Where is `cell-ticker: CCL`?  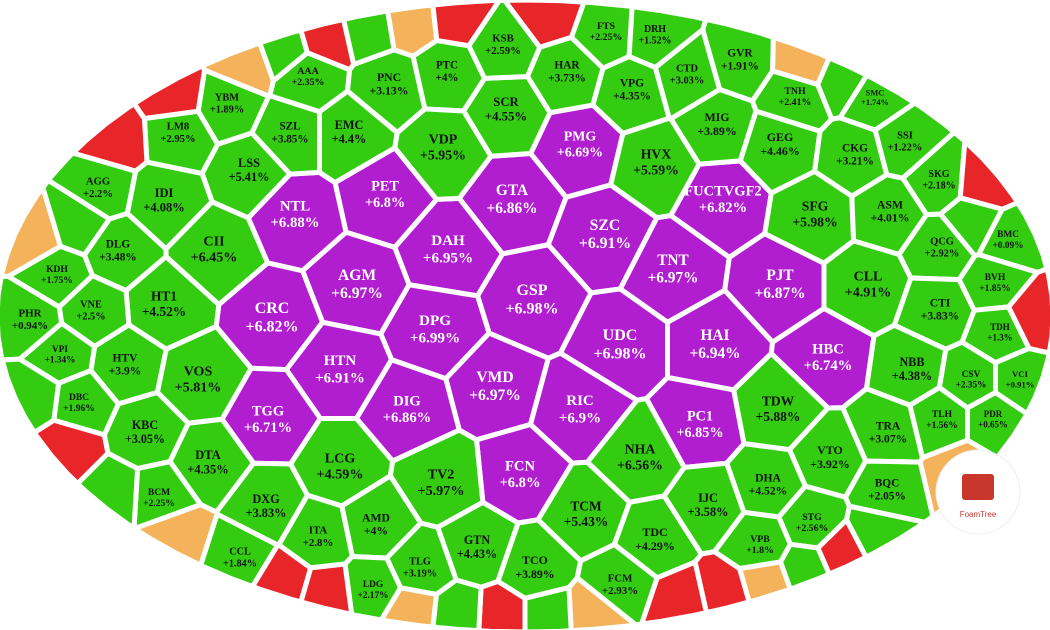 cell-ticker: CCL is located at coordinates (240, 552).